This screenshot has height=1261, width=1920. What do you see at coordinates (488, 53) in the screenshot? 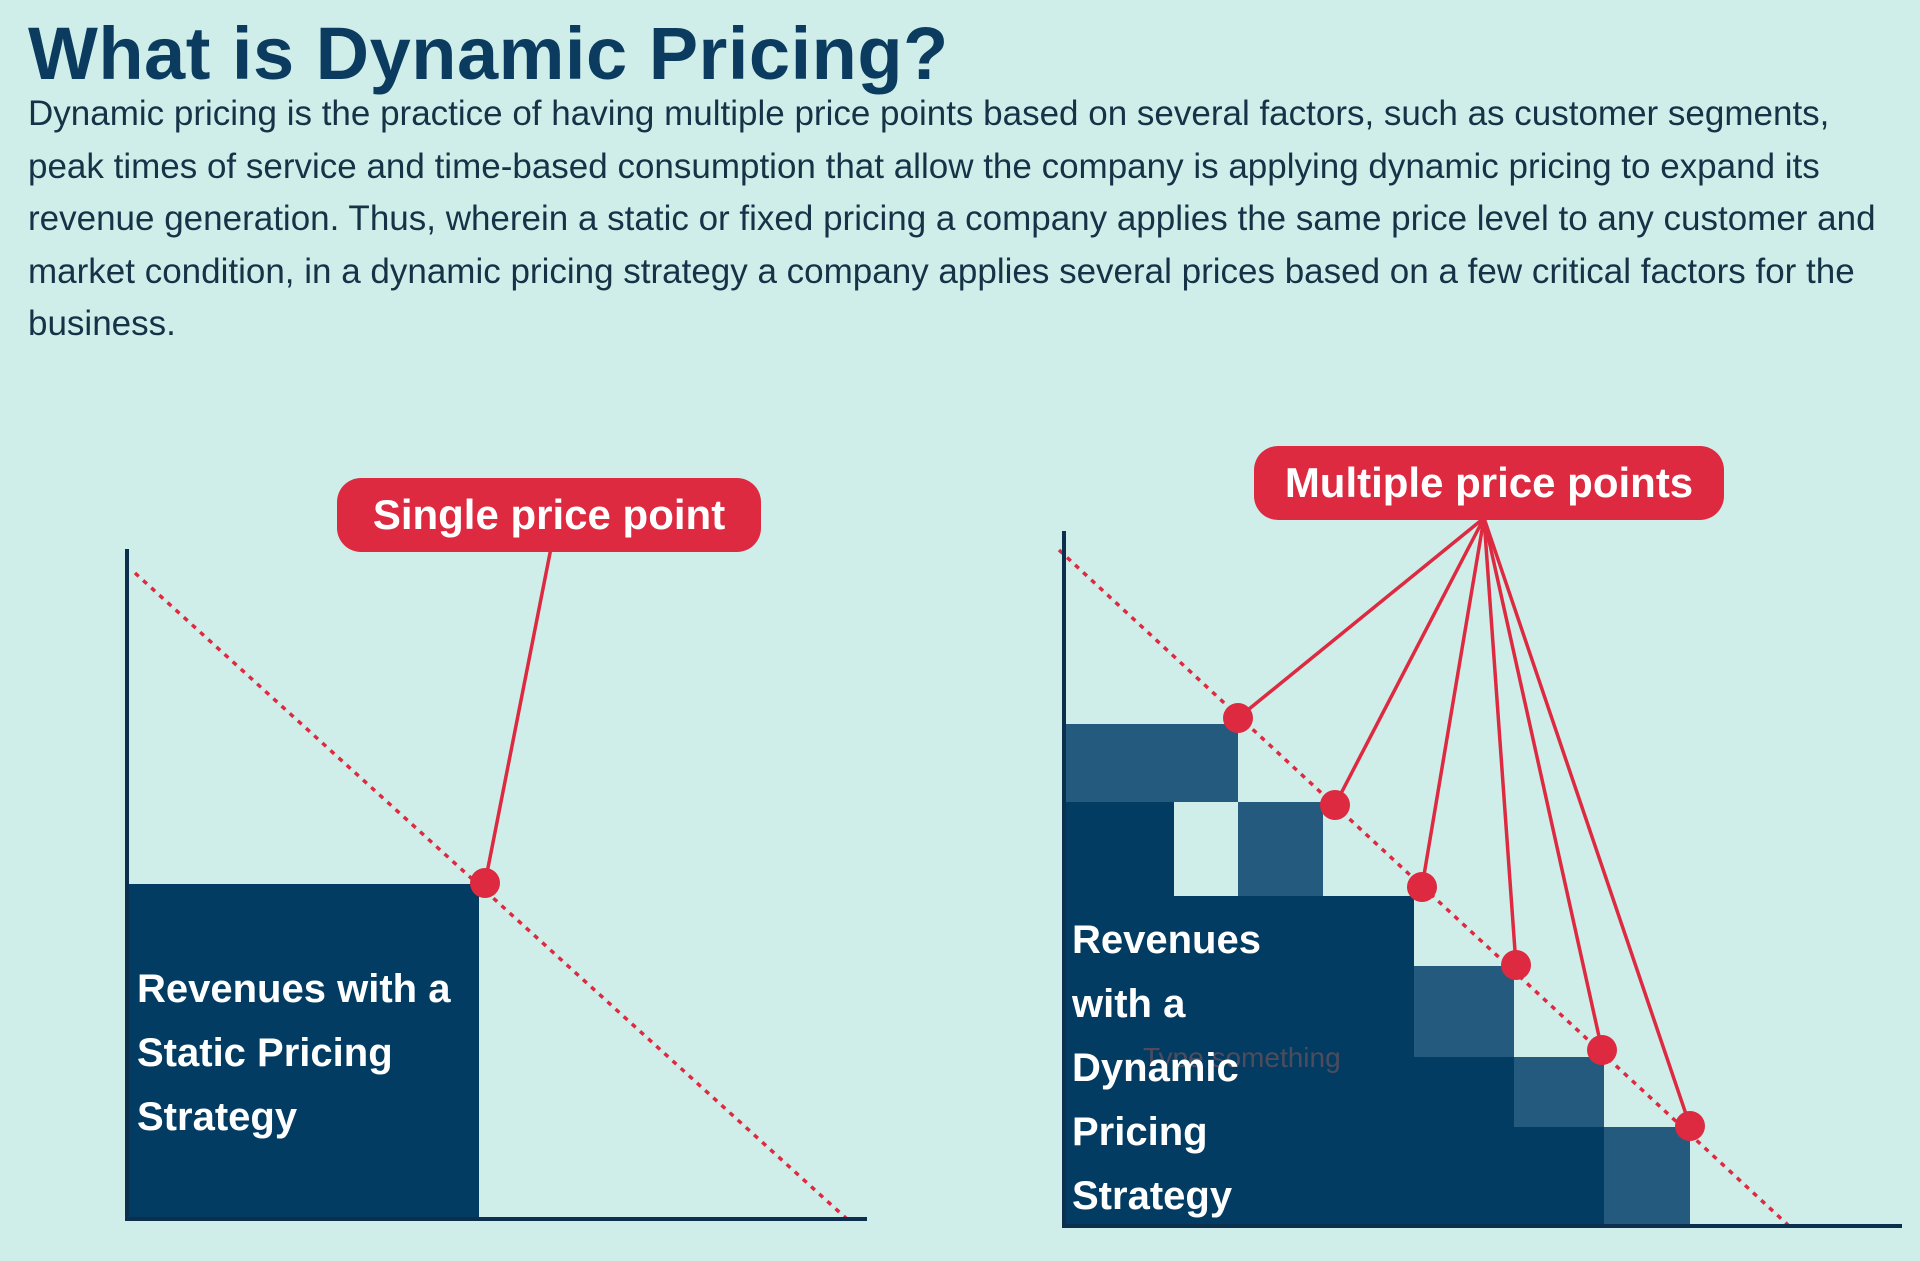
I see `page-title: What is Dynamic Pricing?` at bounding box center [488, 53].